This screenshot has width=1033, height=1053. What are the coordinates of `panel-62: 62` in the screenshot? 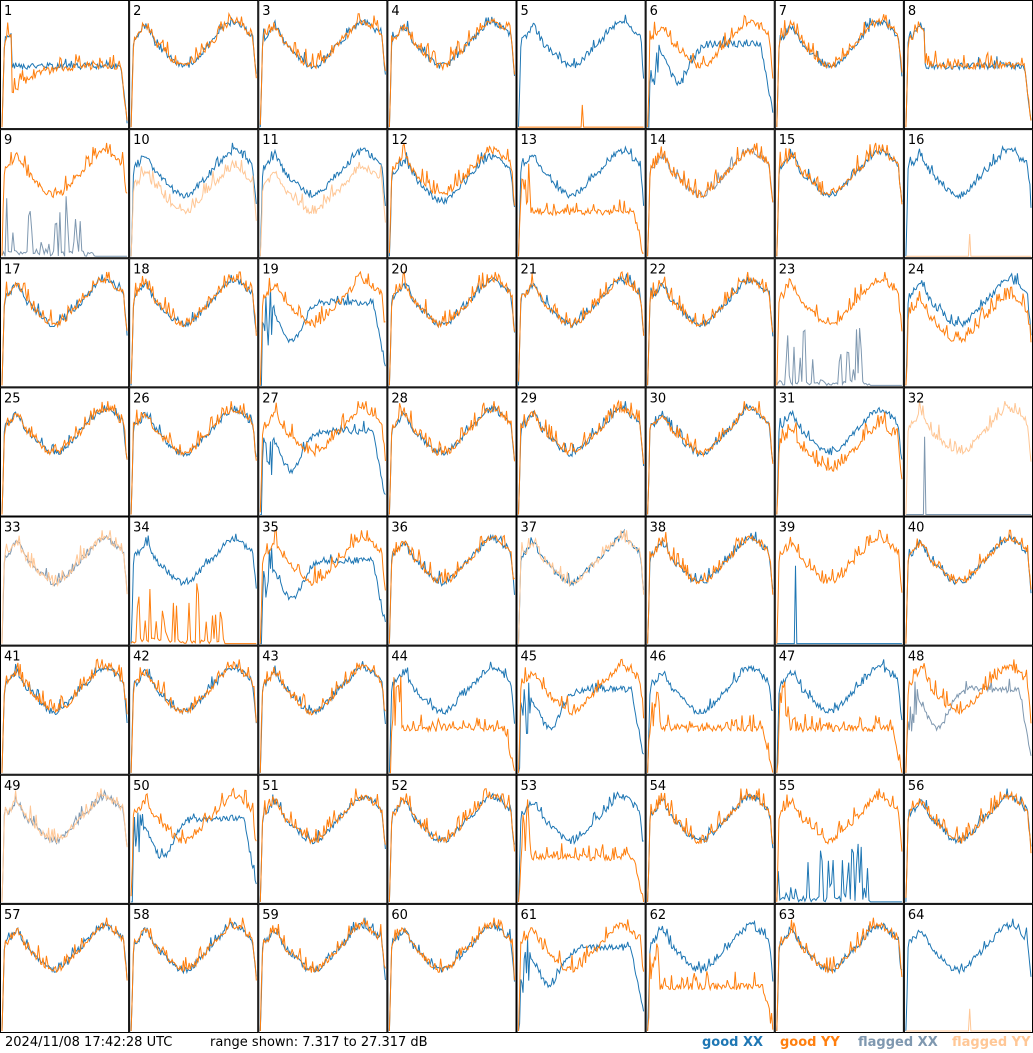 It's located at (710, 968).